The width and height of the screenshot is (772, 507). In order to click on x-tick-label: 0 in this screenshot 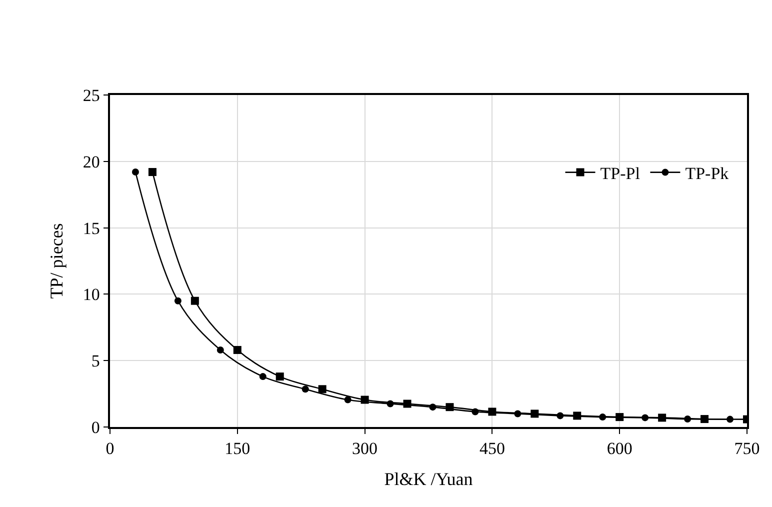, I will do `click(110, 448)`.